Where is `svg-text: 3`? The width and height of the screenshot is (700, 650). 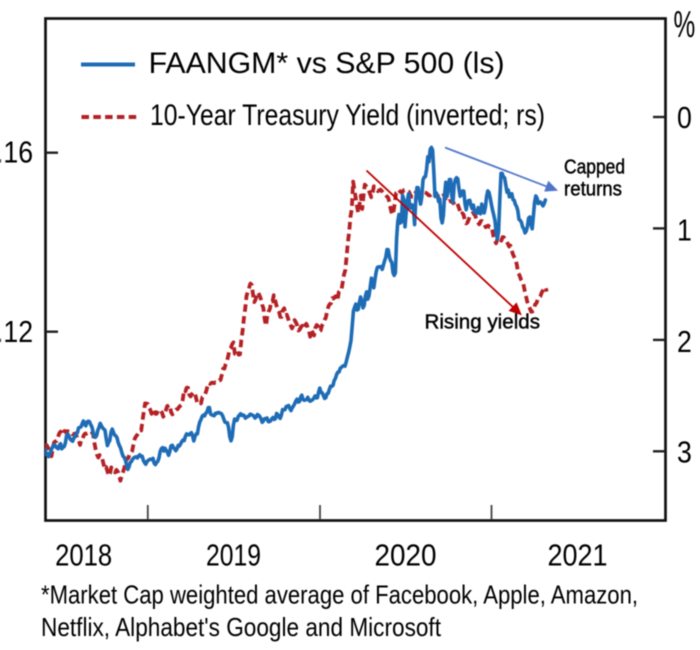 svg-text: 3 is located at coordinates (684, 452).